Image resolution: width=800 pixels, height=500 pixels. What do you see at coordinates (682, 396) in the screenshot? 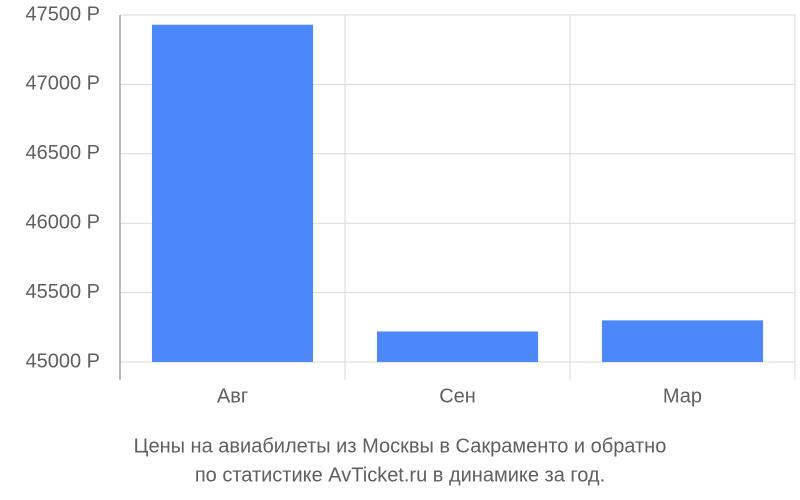
I see `x-tick-label: Мар` at bounding box center [682, 396].